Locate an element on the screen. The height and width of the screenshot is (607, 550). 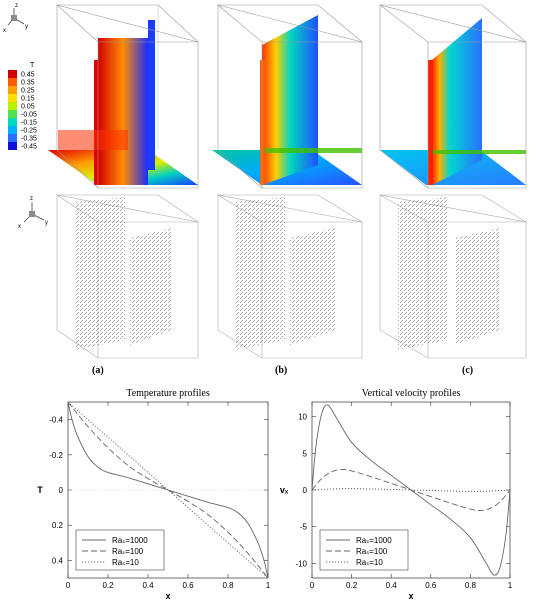
colorbar-tick-label: -0.35 is located at coordinates (29, 139).